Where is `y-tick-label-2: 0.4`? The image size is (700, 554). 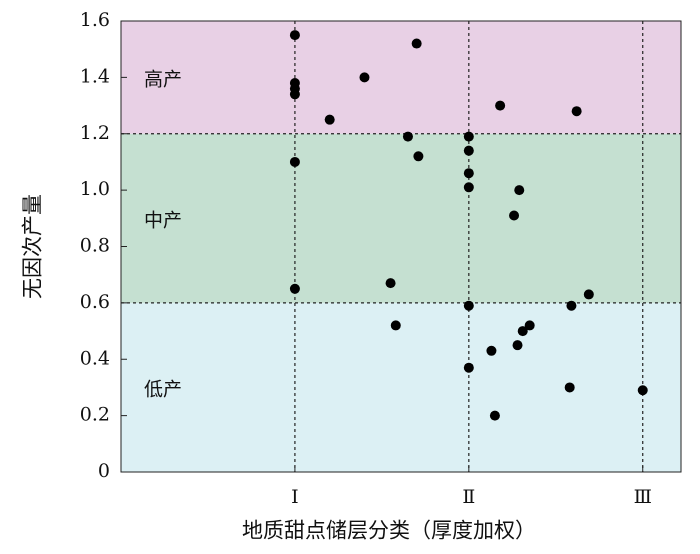
y-tick-label-2: 0.4 is located at coordinates (95, 358).